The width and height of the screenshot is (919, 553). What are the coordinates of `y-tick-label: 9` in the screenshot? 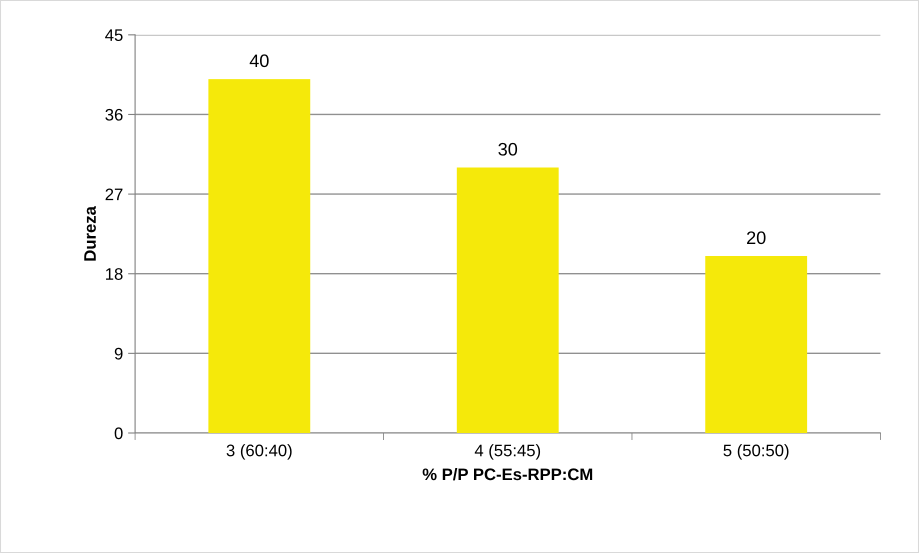 It's located at (118, 354).